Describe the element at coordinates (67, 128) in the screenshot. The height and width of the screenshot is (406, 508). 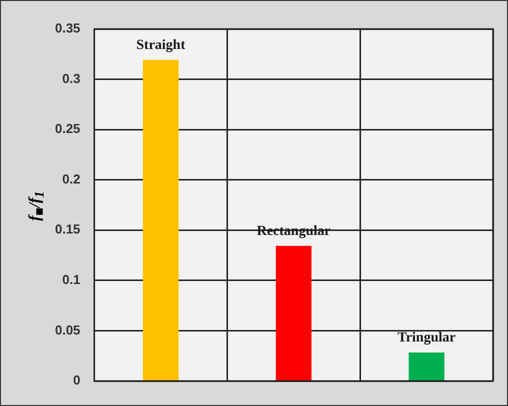
I see `y-tick-label: 0.25` at that location.